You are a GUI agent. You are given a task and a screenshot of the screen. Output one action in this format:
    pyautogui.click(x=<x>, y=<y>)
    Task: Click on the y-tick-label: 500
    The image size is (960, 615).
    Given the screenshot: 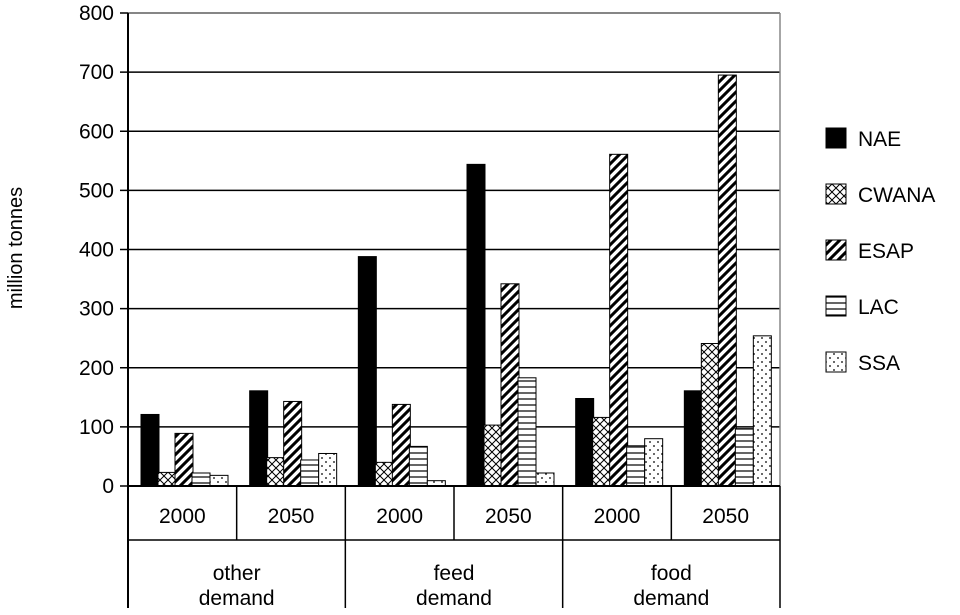 What is the action you would take?
    pyautogui.click(x=96, y=190)
    